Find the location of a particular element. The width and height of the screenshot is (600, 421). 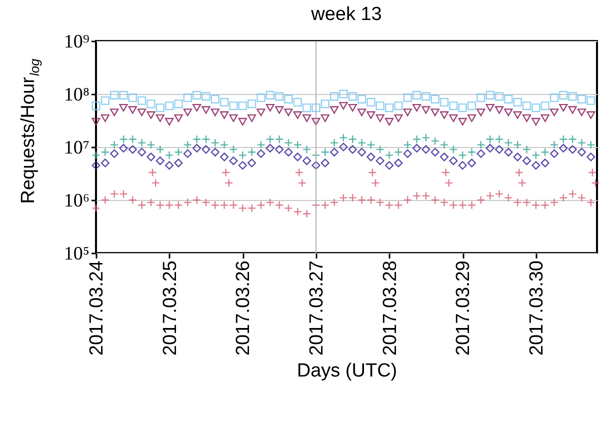

x-tick-label: 2017.03.28 is located at coordinates (390, 308).